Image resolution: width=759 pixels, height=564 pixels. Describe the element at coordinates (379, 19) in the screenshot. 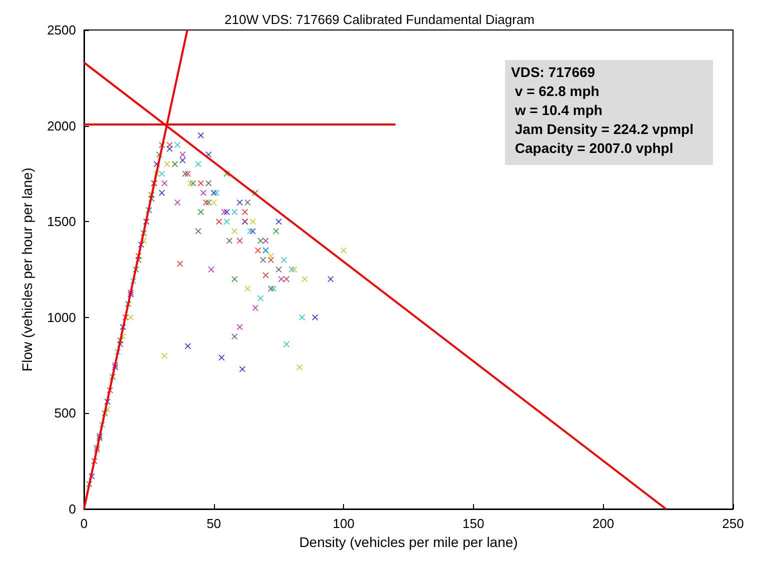

I see `chart-title: 210W VDS: 717669 Calibrated Fundamental Diagram` at that location.